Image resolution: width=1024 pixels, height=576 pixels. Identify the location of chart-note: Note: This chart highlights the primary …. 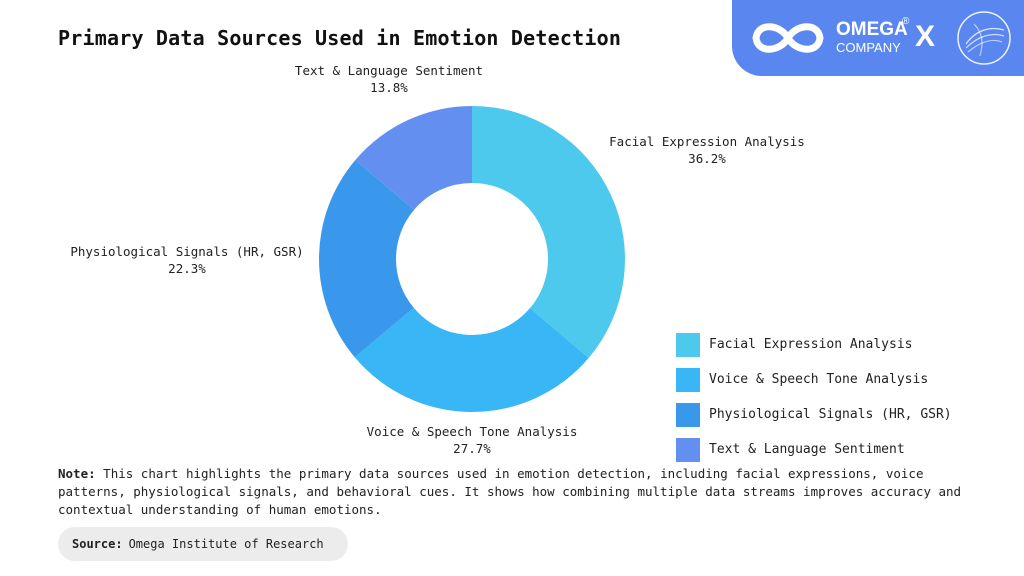
(513, 492).